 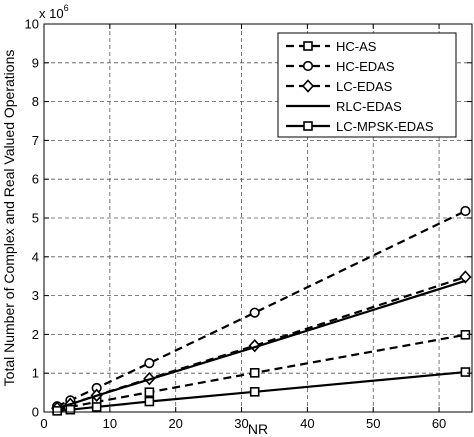 I want to click on y-tick-label: 4, so click(x=35, y=256).